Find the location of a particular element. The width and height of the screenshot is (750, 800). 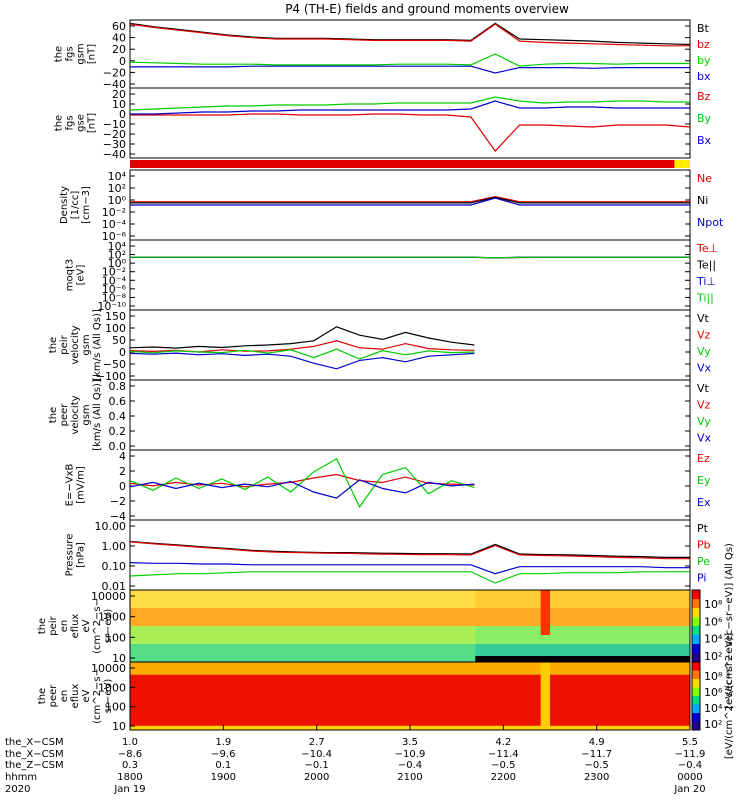

colorbar-band is located at coordinates (696, 604).